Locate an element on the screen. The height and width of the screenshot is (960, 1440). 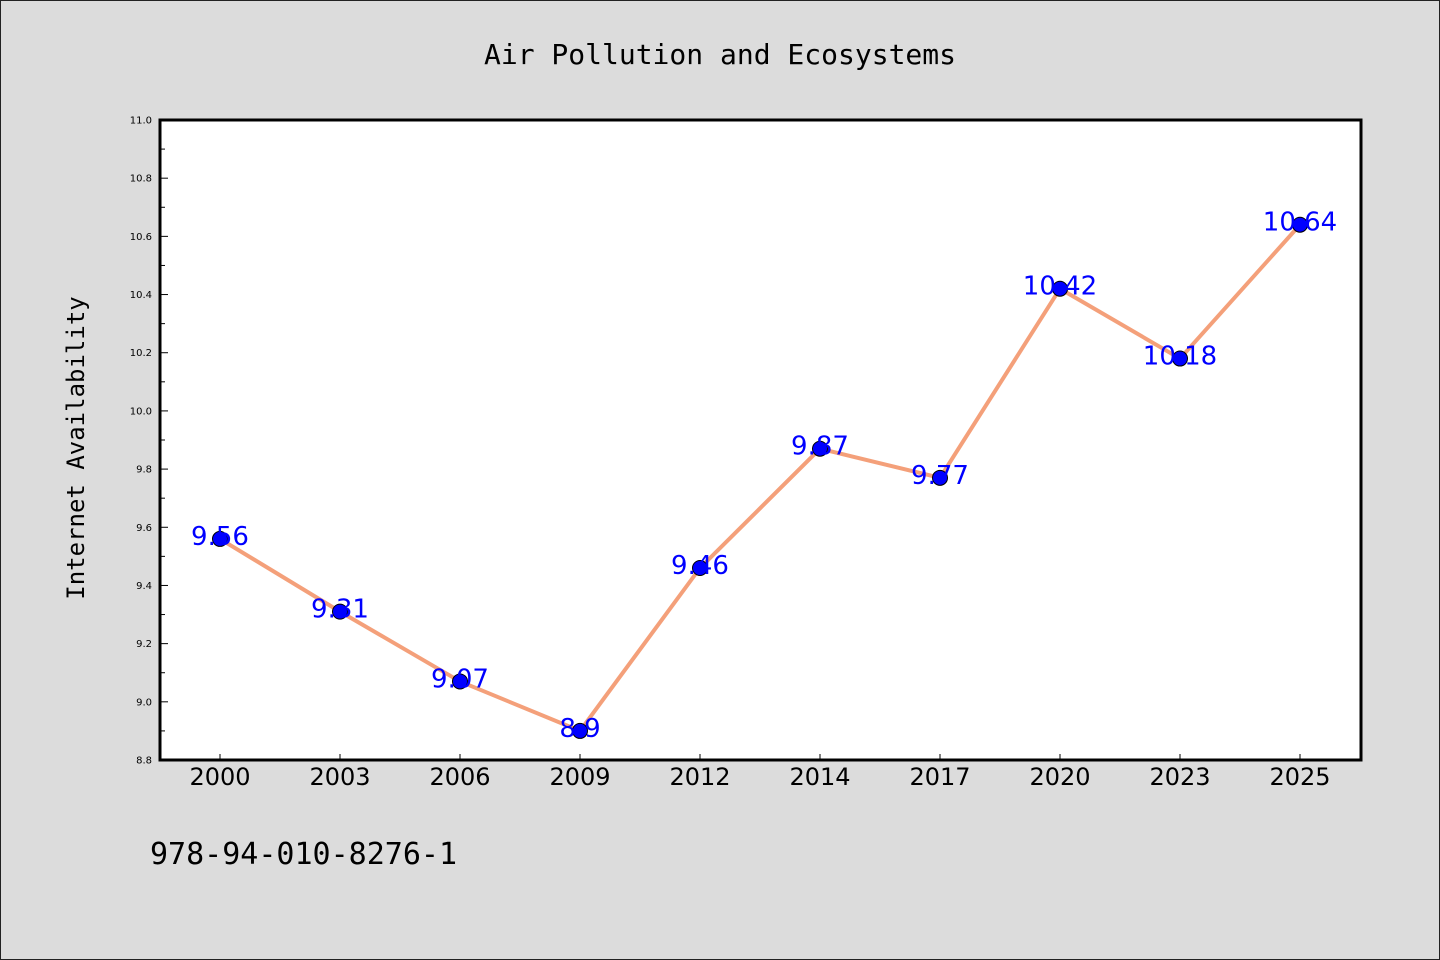
footer-code: 978-94-010-8276-1 is located at coordinates (303, 854).